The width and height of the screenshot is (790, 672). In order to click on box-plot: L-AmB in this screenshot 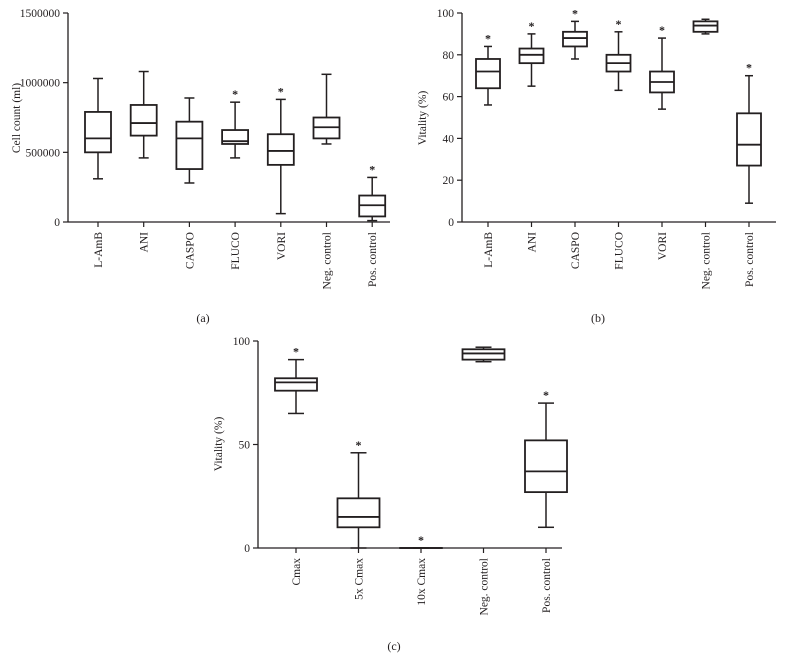, I will do `click(98, 172)`.